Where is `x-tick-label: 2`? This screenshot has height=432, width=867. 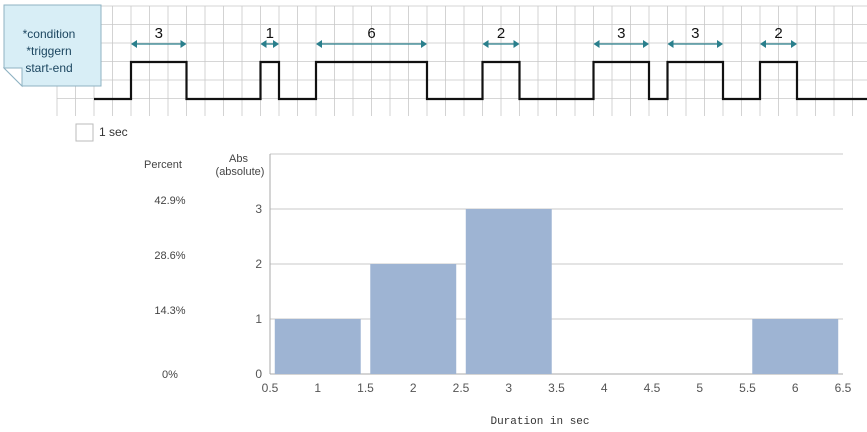 x-tick-label: 2 is located at coordinates (413, 388).